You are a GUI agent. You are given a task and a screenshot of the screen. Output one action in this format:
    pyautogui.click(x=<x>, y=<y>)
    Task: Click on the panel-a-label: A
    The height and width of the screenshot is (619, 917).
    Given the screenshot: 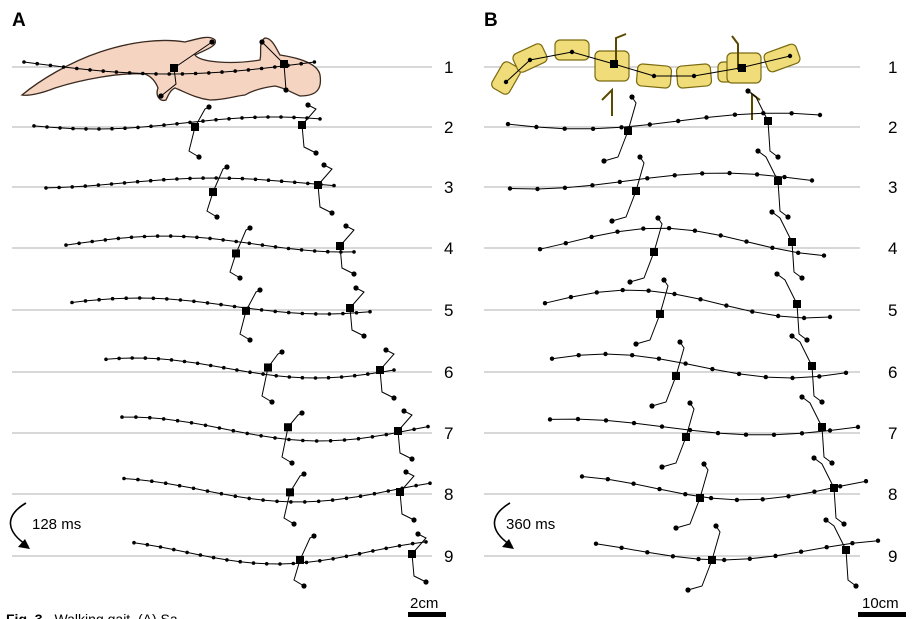 What is the action you would take?
    pyautogui.click(x=19, y=20)
    